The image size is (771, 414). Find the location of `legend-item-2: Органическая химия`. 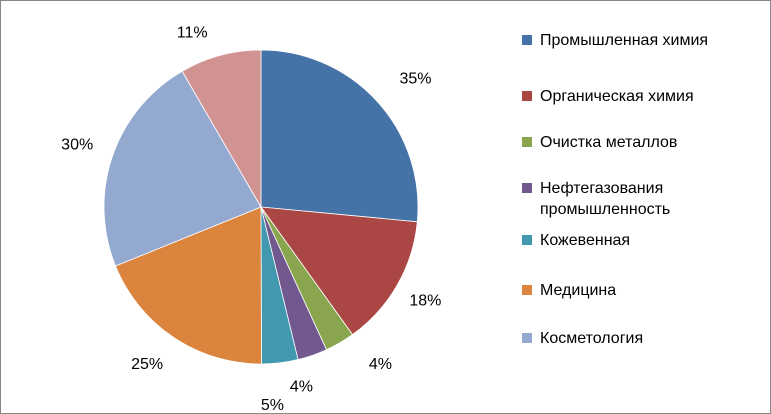

legend-item-2: Органическая химия is located at coordinates (642, 96).